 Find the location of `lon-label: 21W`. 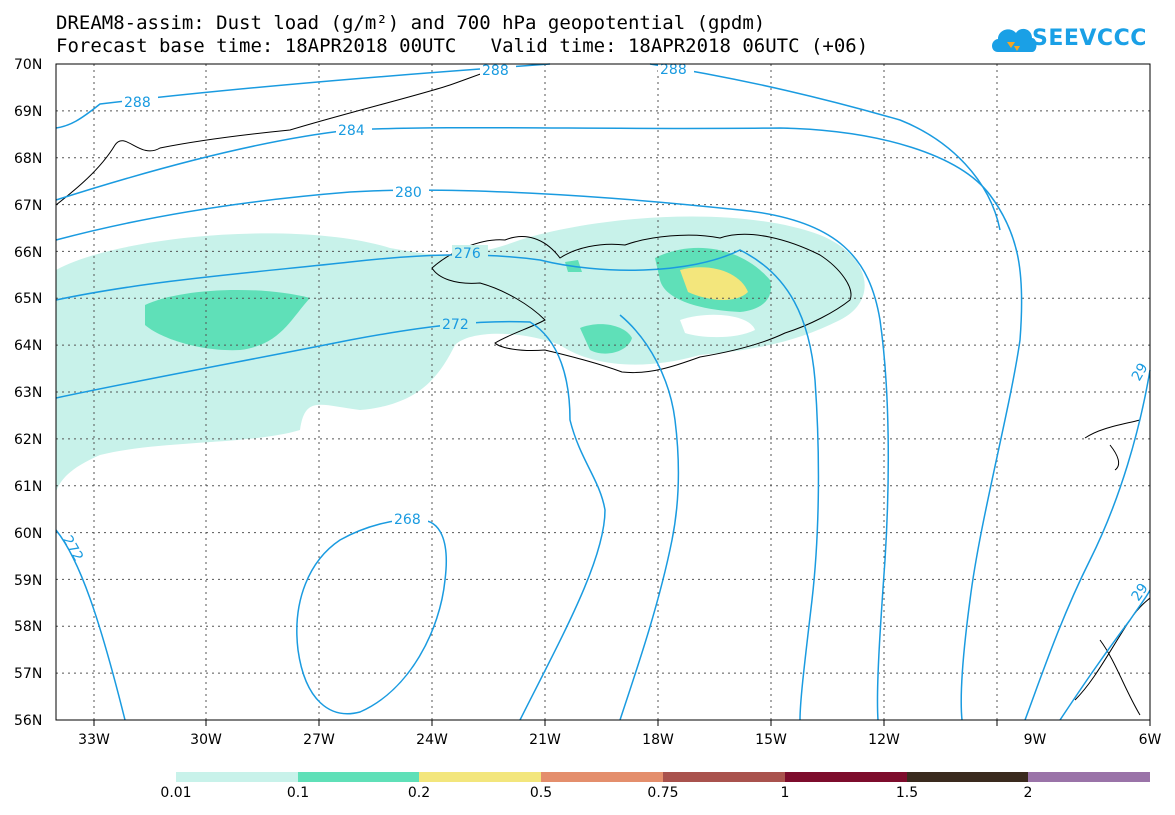

lon-label: 21W is located at coordinates (545, 740).